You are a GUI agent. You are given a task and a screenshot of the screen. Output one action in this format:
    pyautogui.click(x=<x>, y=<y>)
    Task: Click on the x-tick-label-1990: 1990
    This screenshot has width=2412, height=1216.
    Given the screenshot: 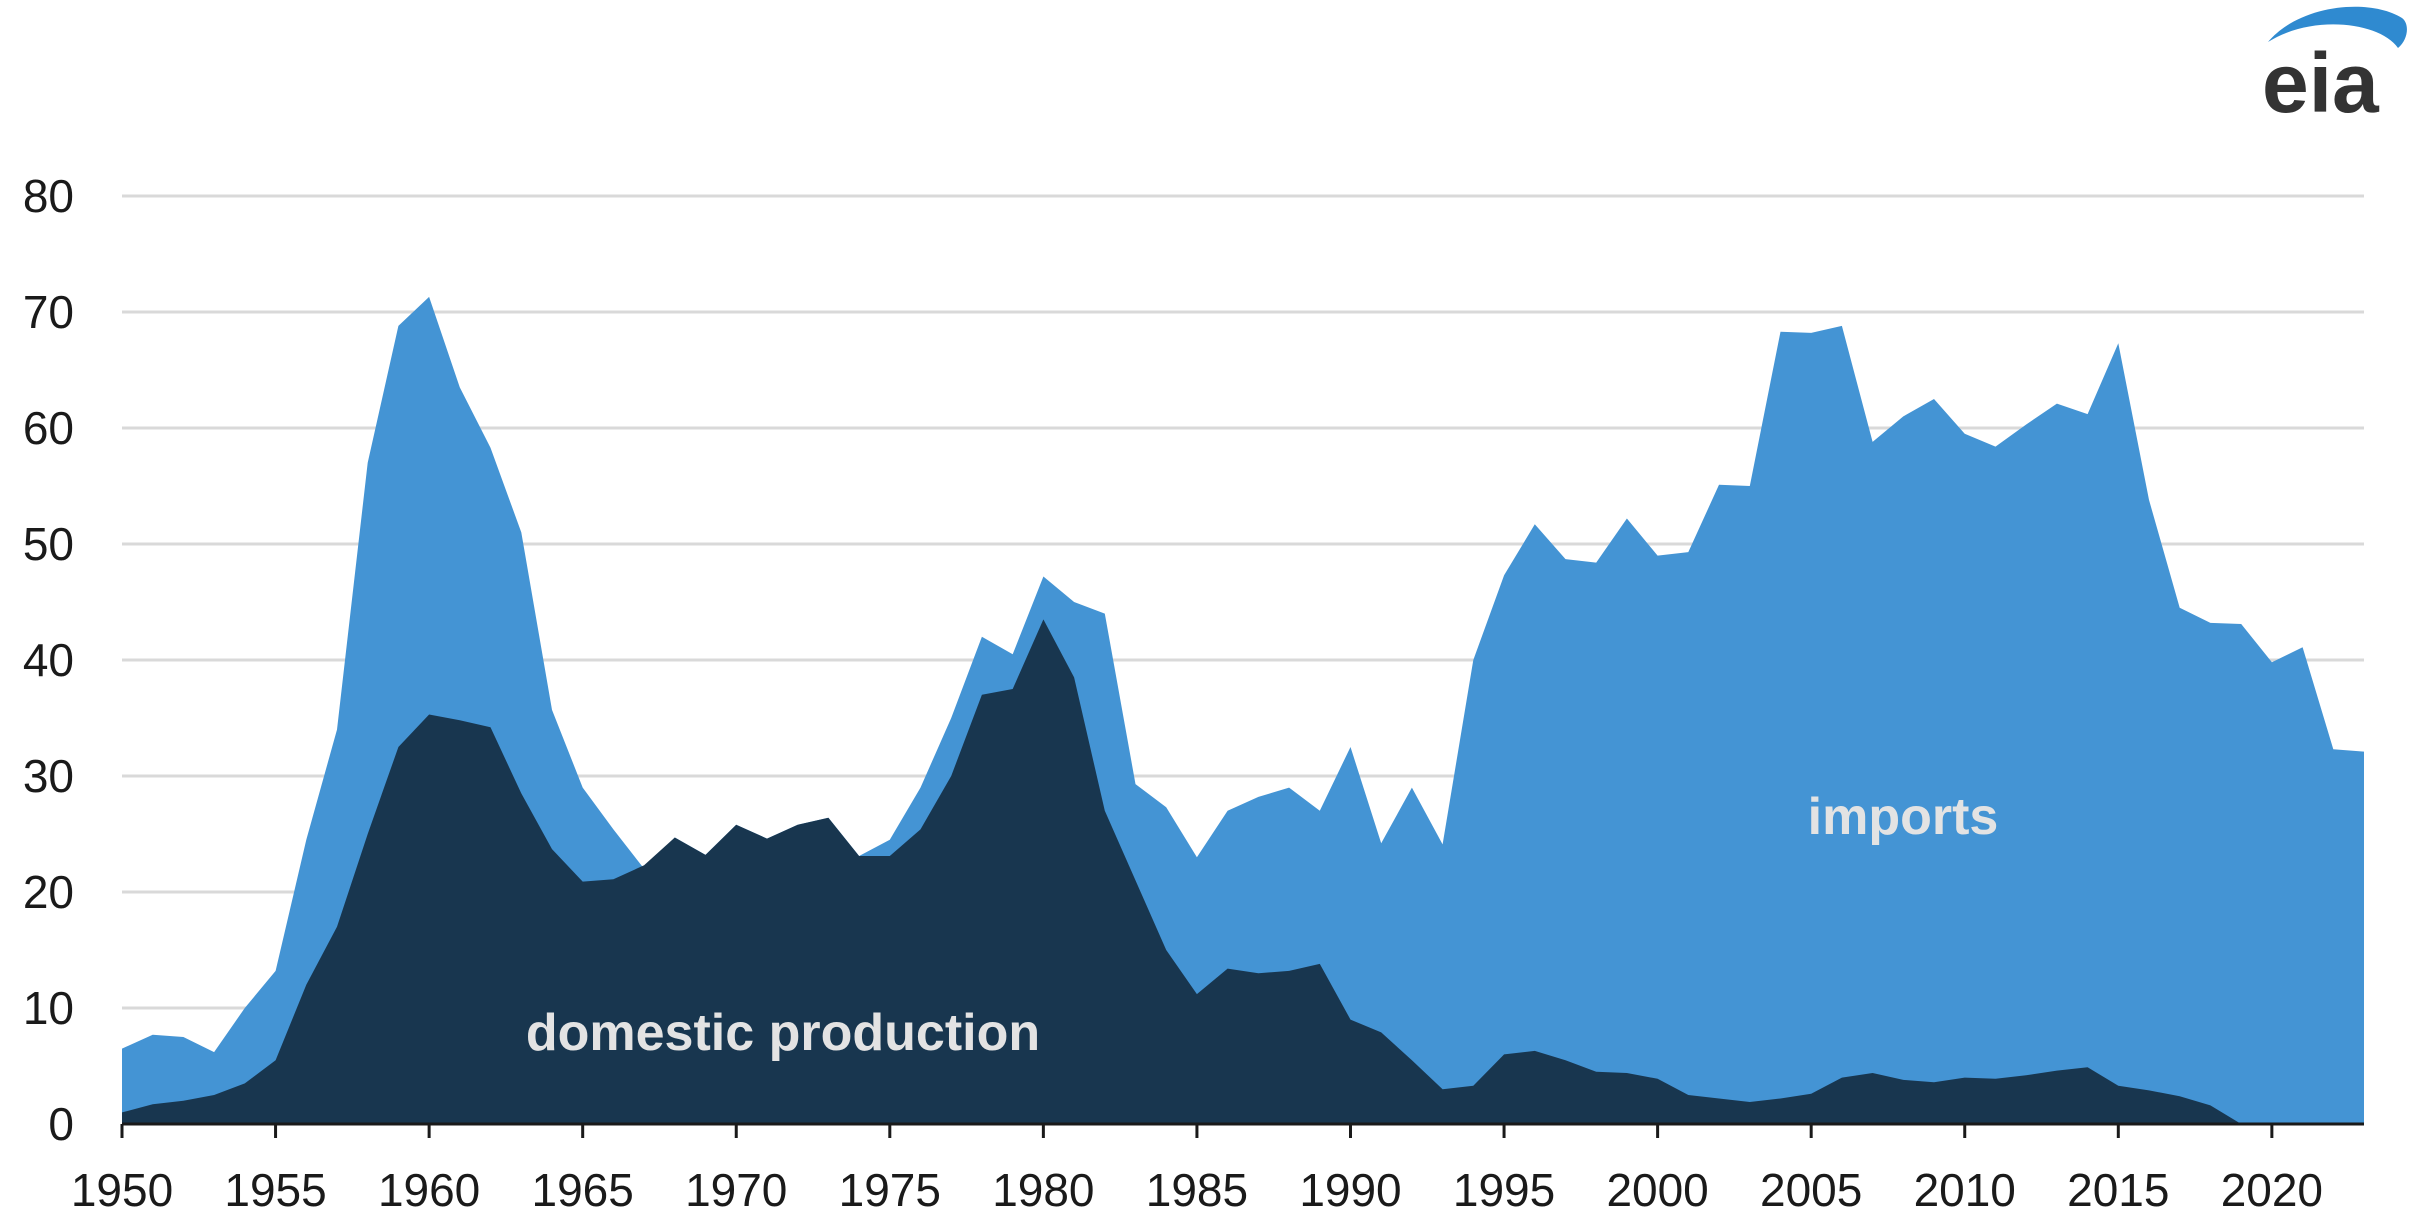 What is the action you would take?
    pyautogui.click(x=1350, y=1190)
    